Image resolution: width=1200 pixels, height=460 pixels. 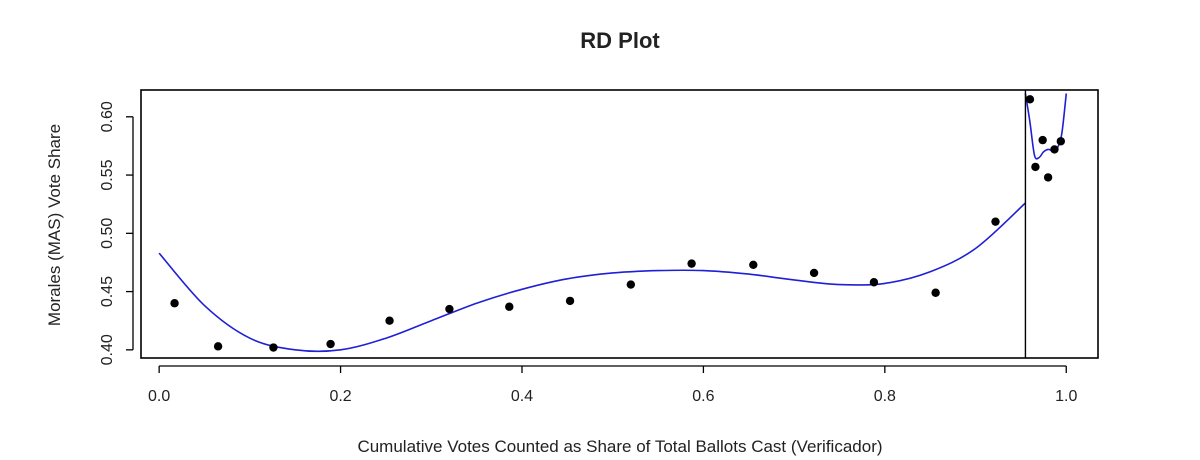 I want to click on y-axis-label: Morales (MAS) Vote Share, so click(x=54, y=225).